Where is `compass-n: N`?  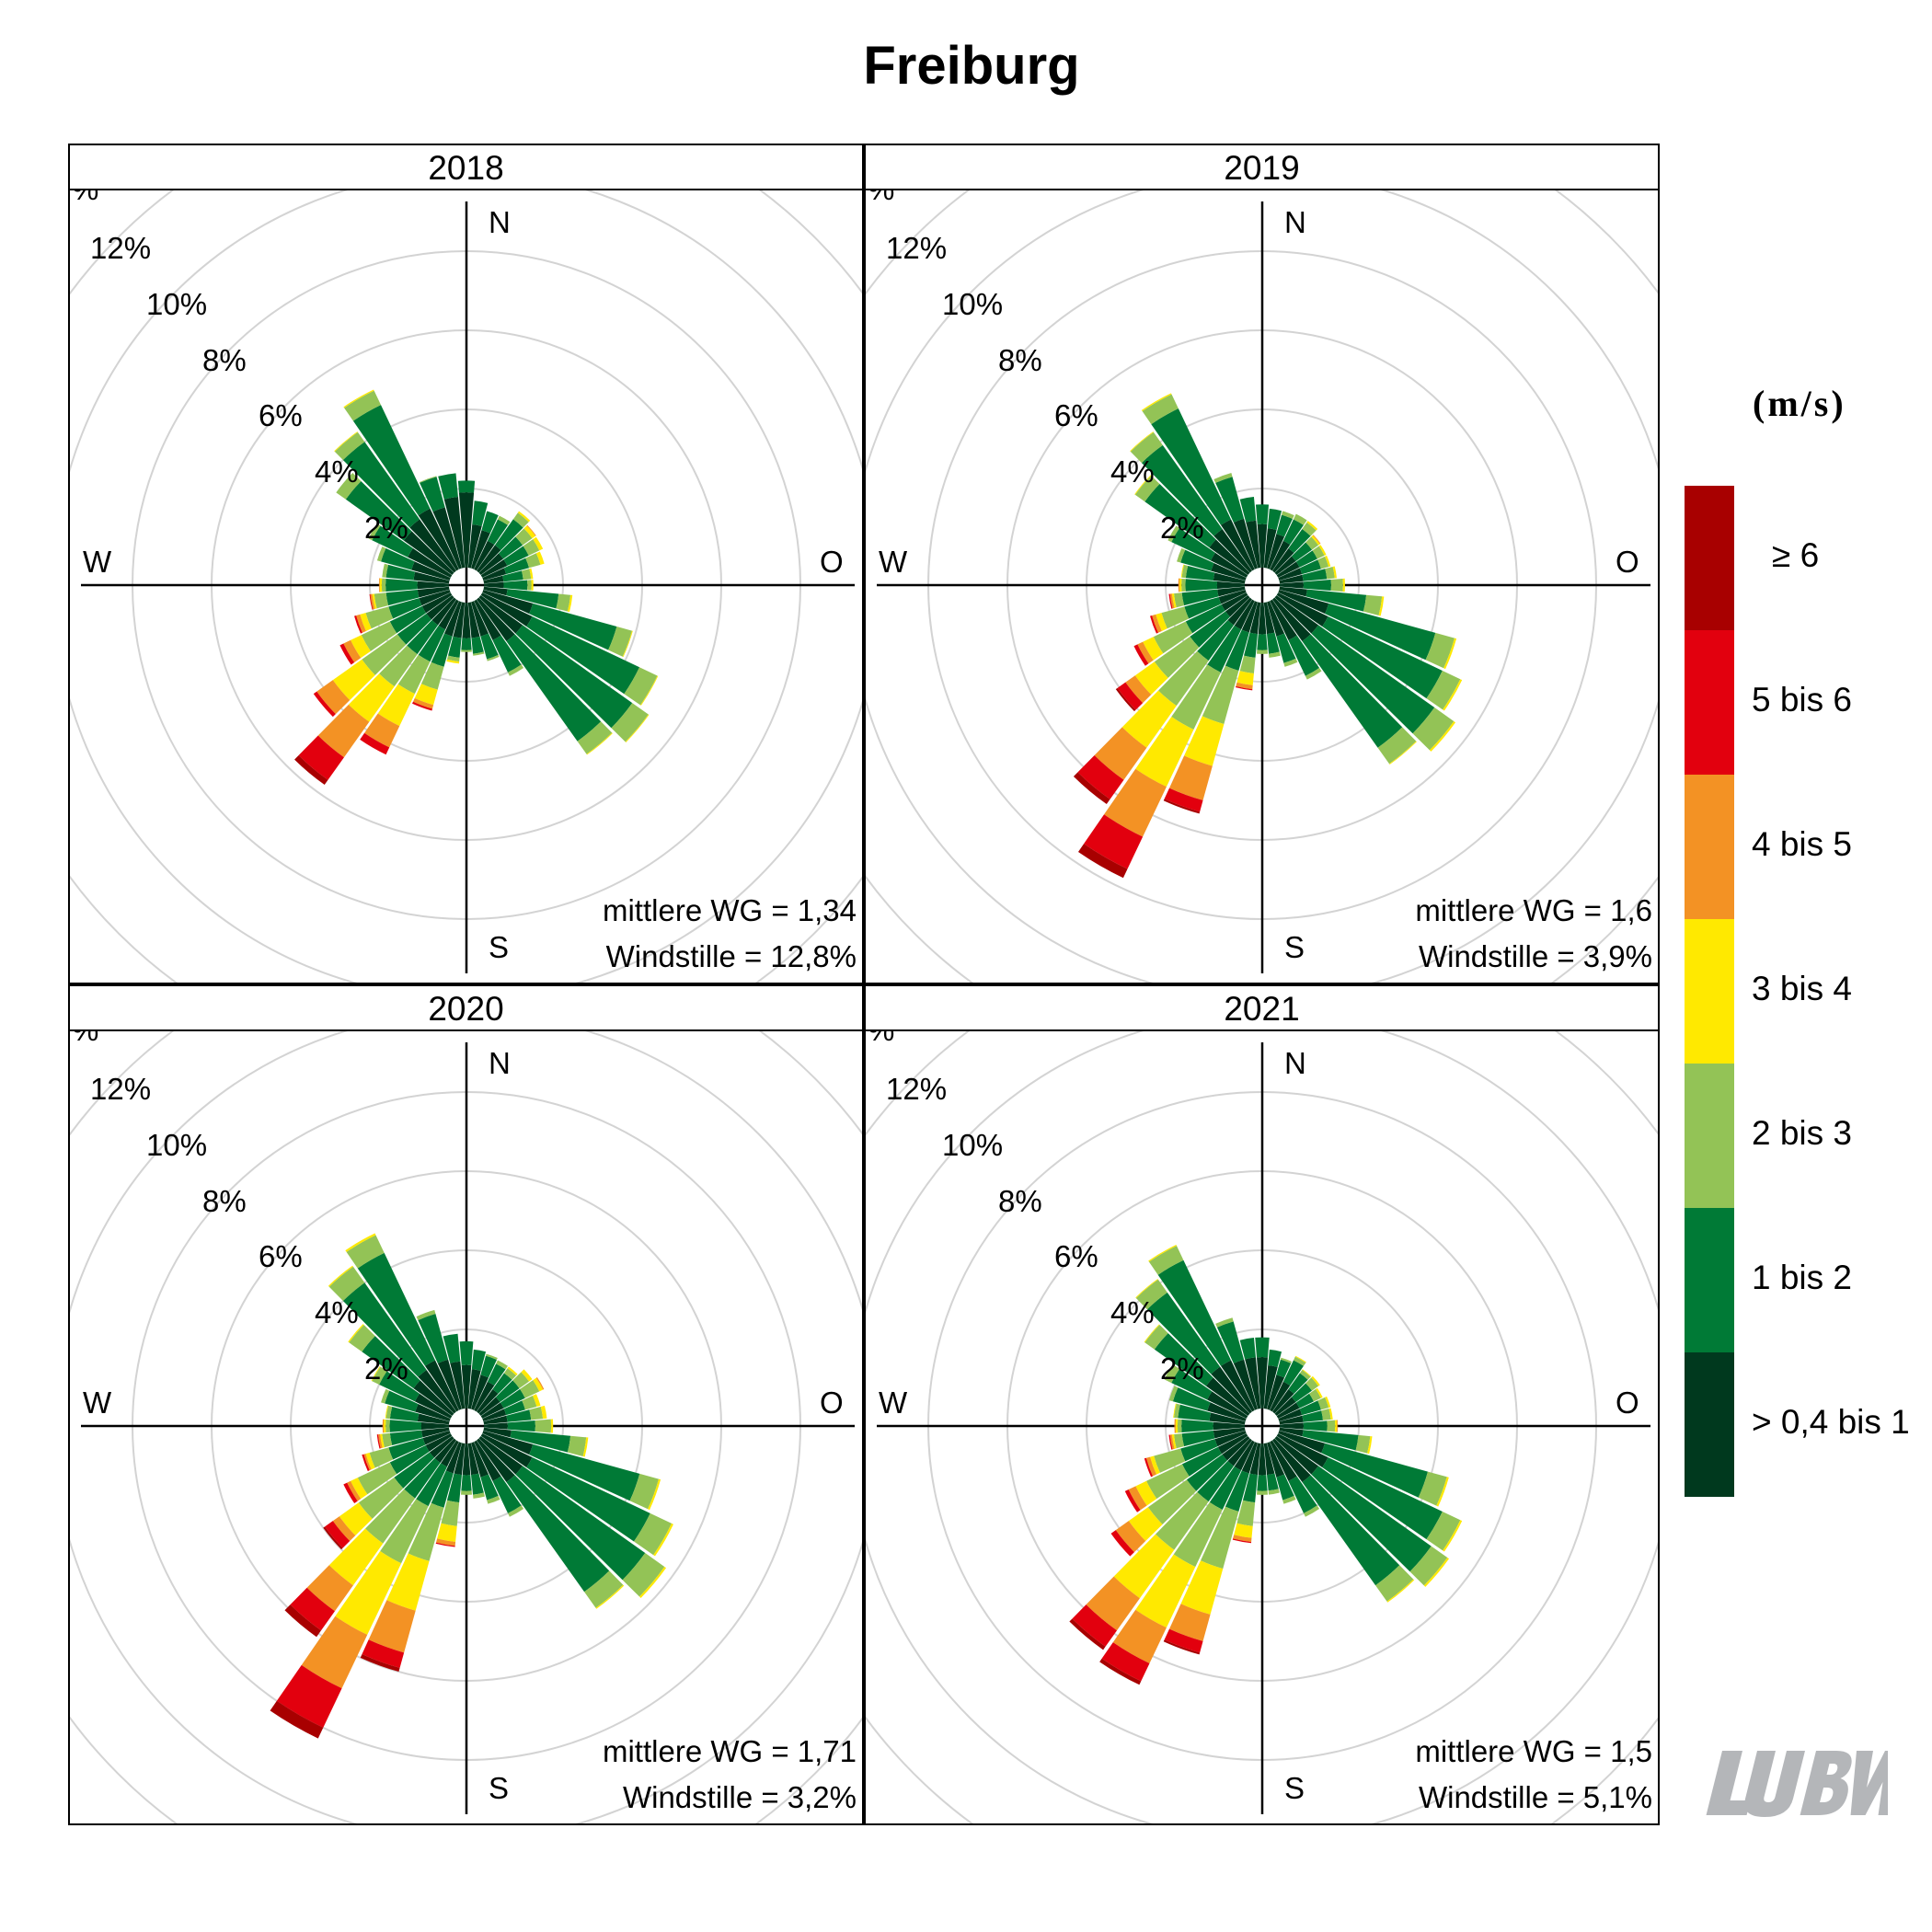 compass-n: N is located at coordinates (500, 222).